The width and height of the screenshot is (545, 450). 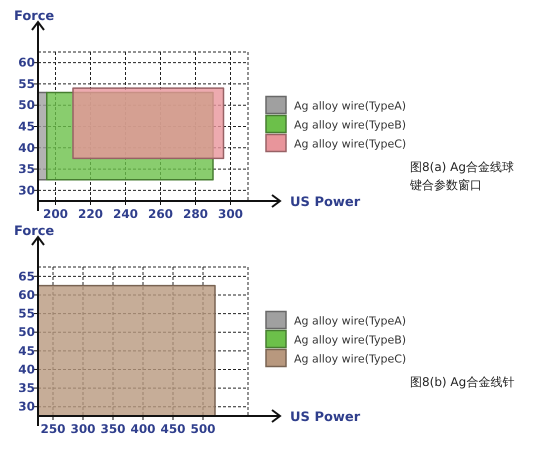 What do you see at coordinates (113, 429) in the screenshot?
I see `x-tick-label: 350` at bounding box center [113, 429].